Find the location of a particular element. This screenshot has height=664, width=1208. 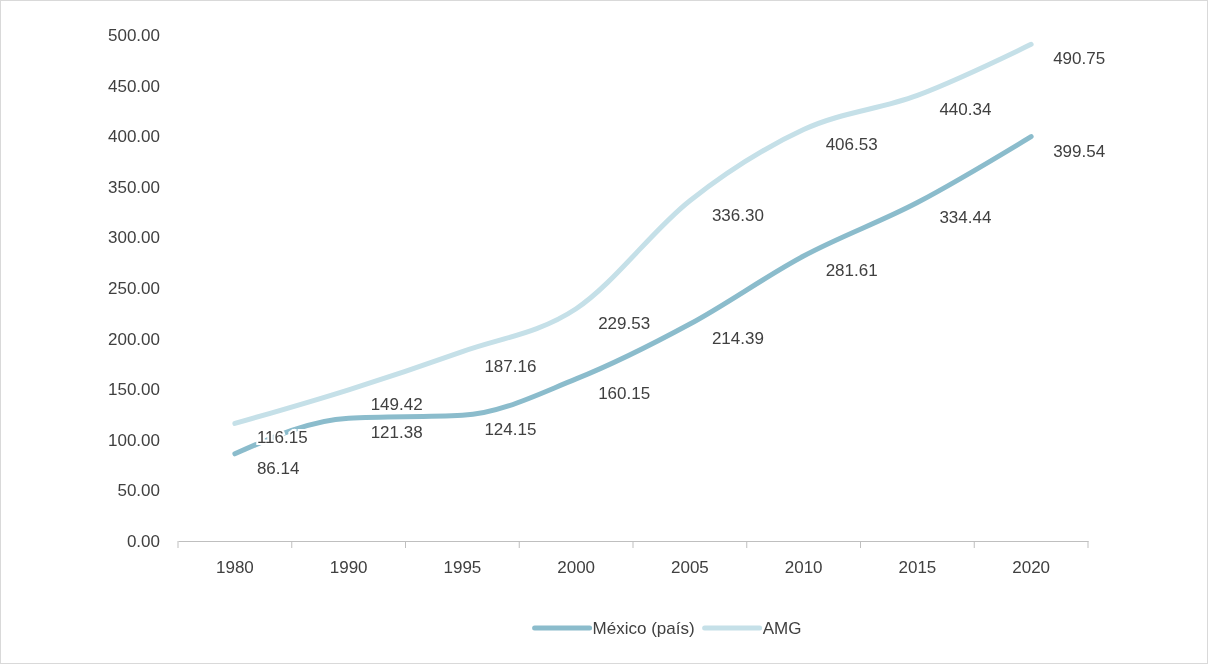

x-tick-label: 2005 is located at coordinates (689, 568).